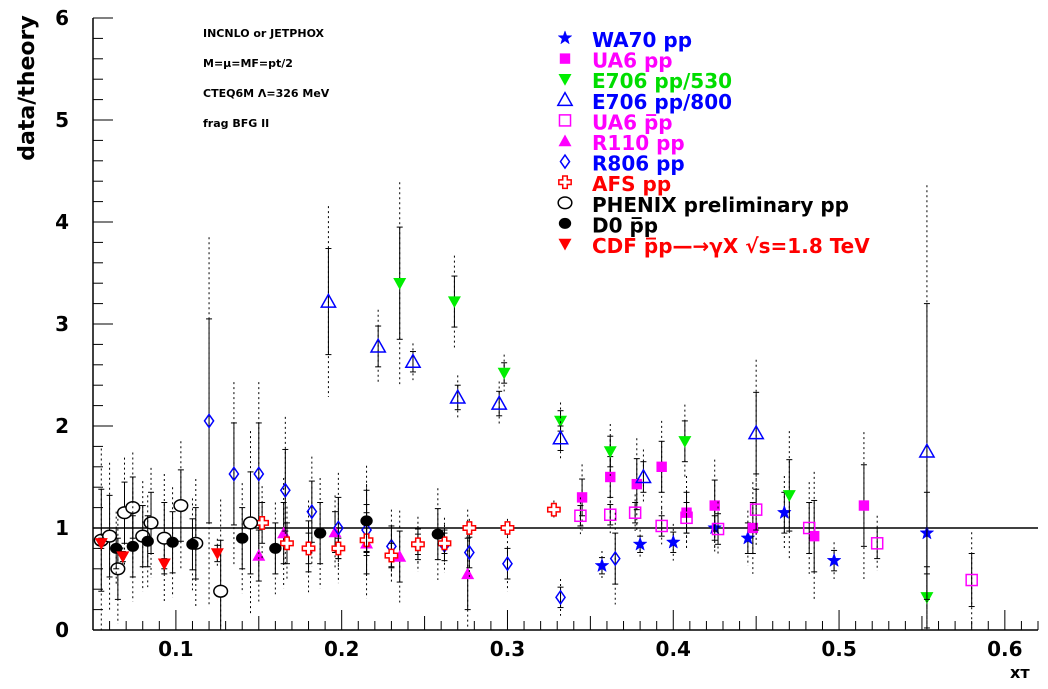 This screenshot has height=689, width=1048. I want to click on y-tick-label: 4, so click(62, 222).